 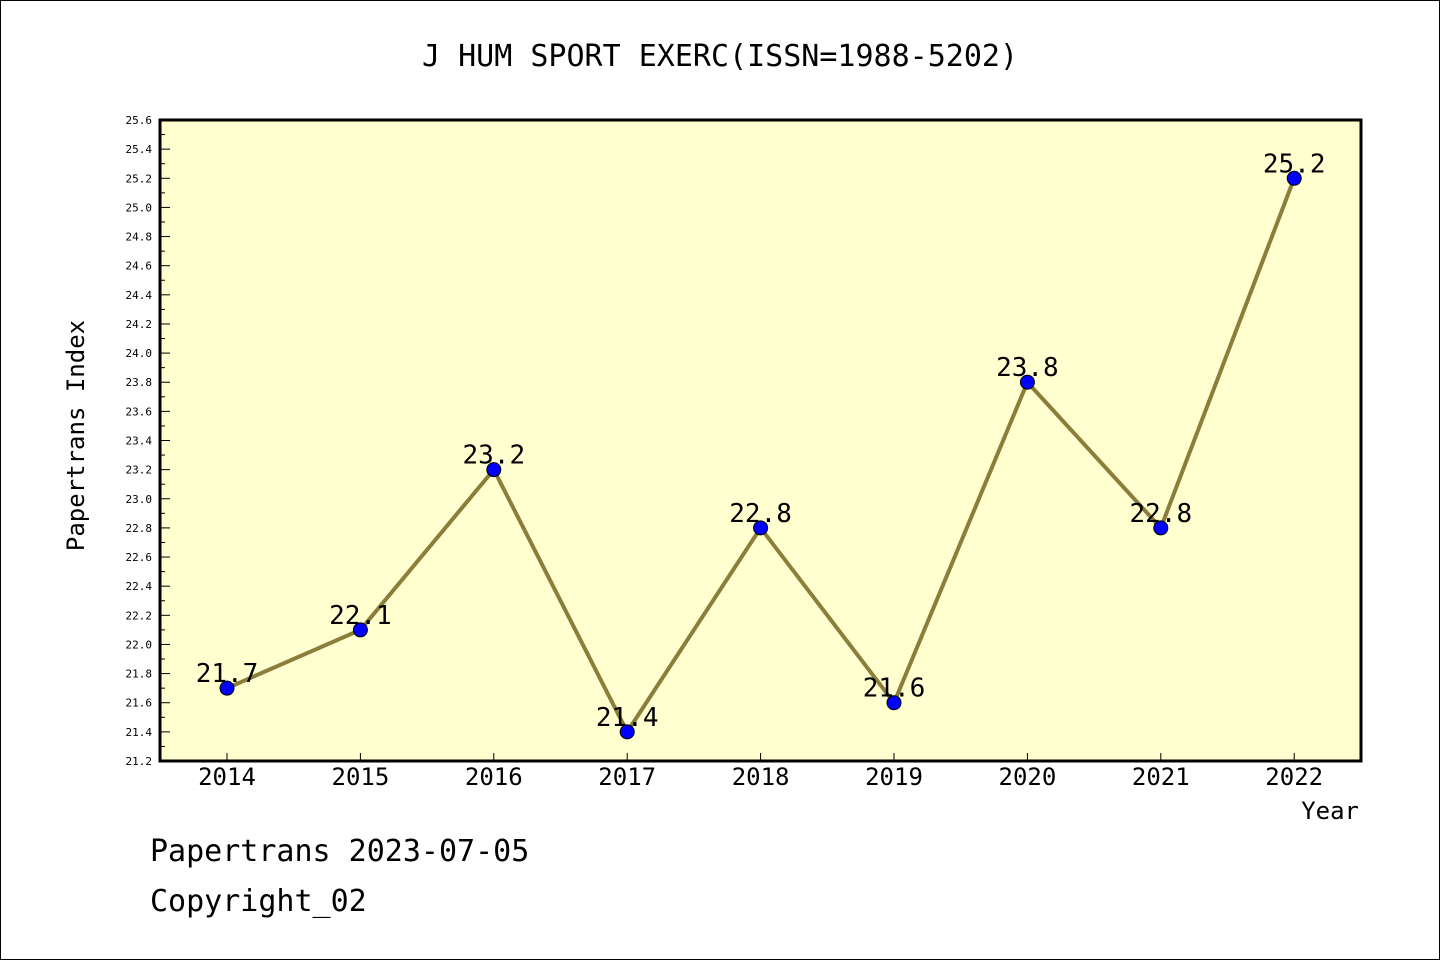 I want to click on footer-date: Papertrans 2023-07-05, so click(x=340, y=851).